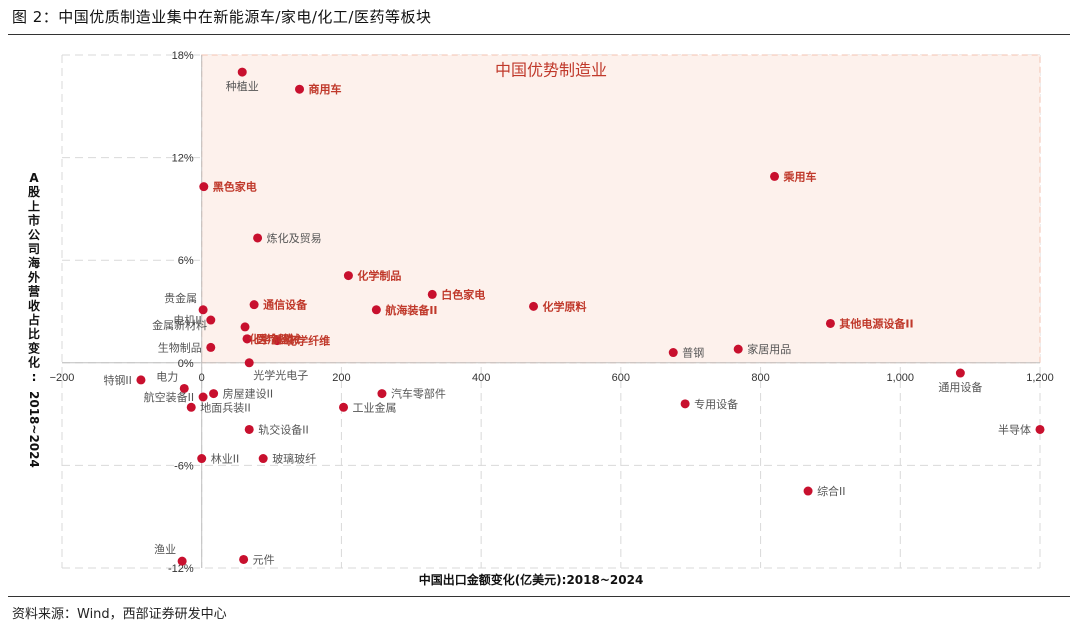  Describe the element at coordinates (186, 261) in the screenshot. I see `y-tick-label: 6%` at that location.